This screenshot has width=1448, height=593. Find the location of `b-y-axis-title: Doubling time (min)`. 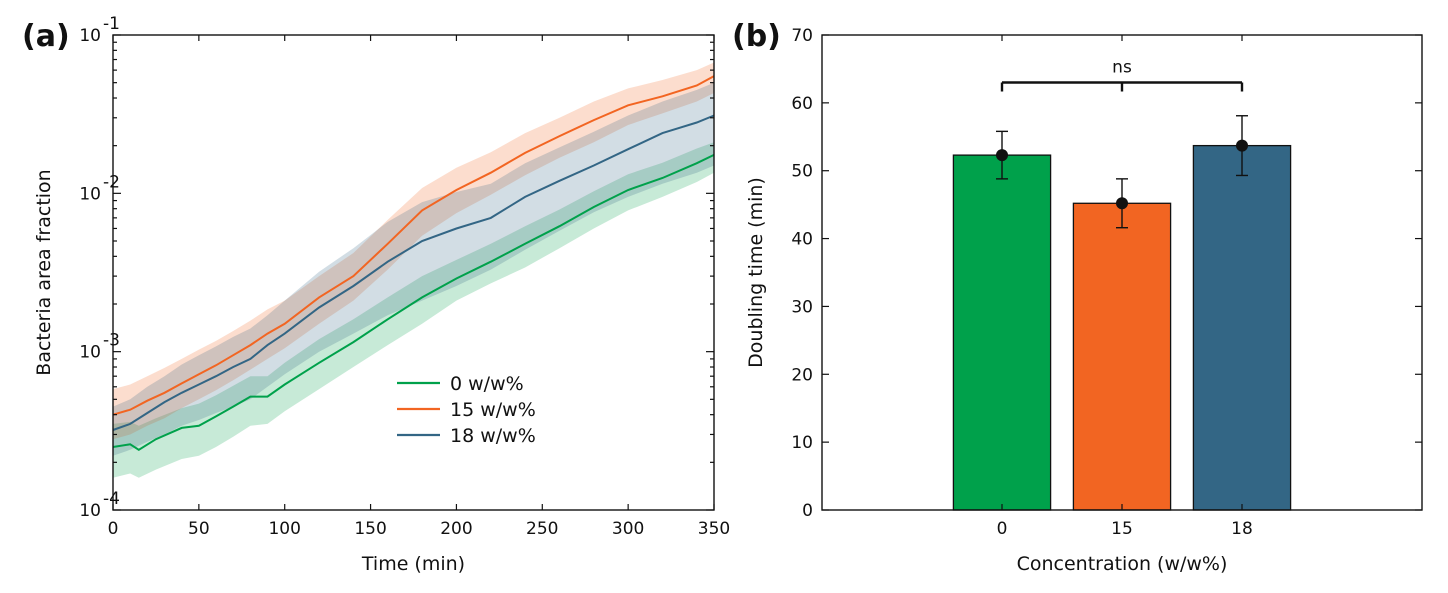

b-y-axis-title: Doubling time (min) is located at coordinates (756, 272).